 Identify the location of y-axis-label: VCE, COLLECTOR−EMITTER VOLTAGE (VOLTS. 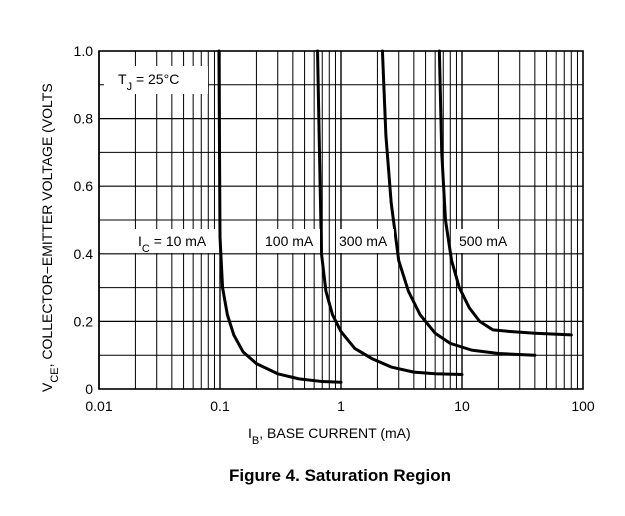
(50, 237).